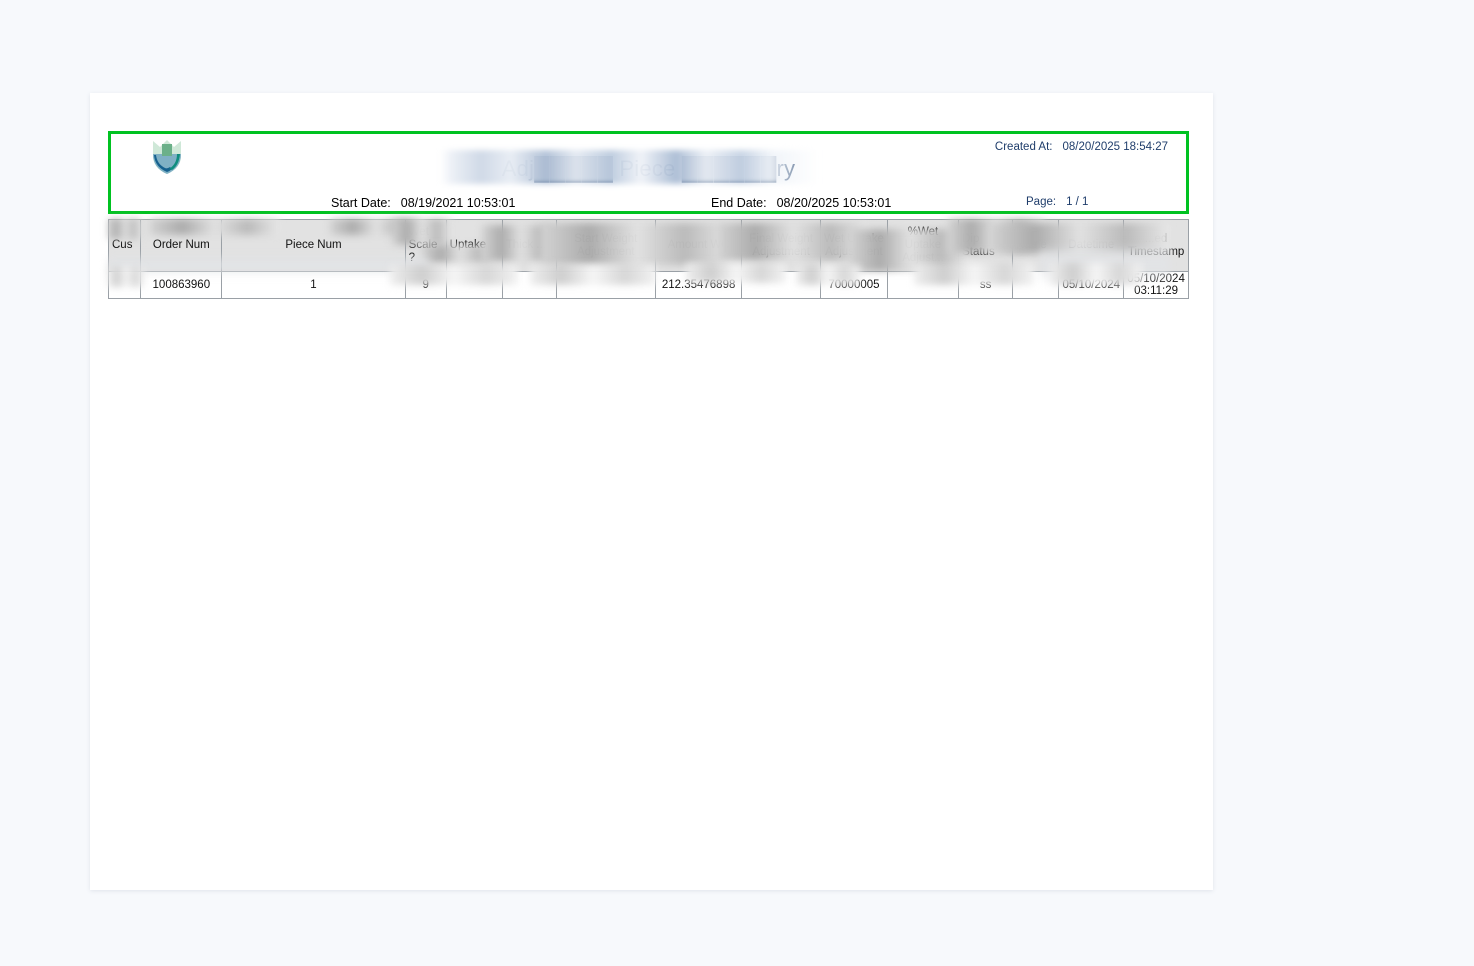  Describe the element at coordinates (1115, 147) in the screenshot. I see `created-at-value: 08/20/2025 18:54:27` at that location.